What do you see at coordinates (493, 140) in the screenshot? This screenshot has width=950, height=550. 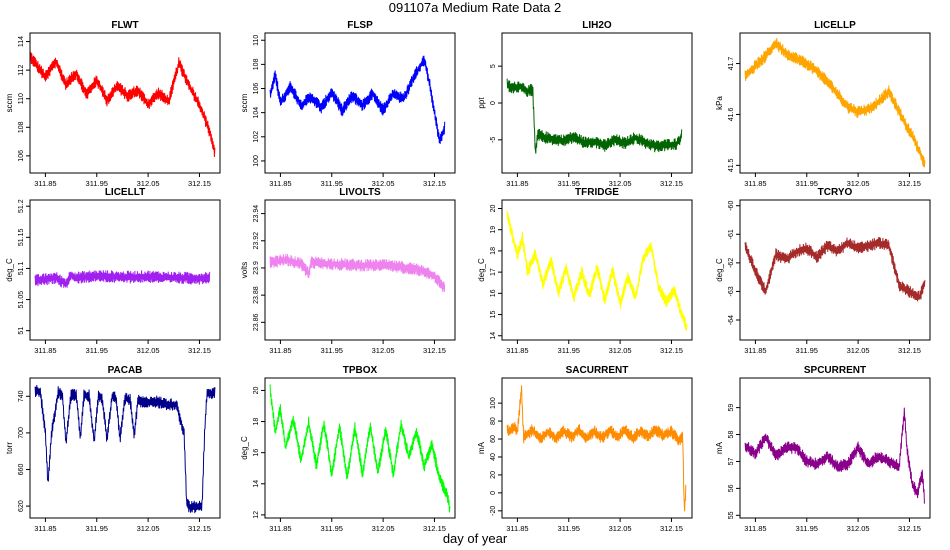 I see `y-tick-label: -5` at bounding box center [493, 140].